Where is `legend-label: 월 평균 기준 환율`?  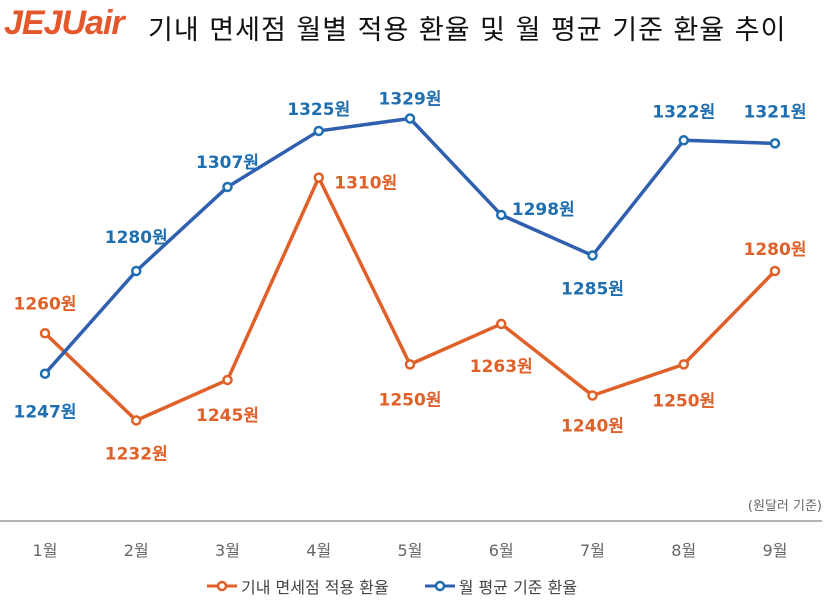 legend-label: 월 평균 기준 환율 is located at coordinates (518, 587).